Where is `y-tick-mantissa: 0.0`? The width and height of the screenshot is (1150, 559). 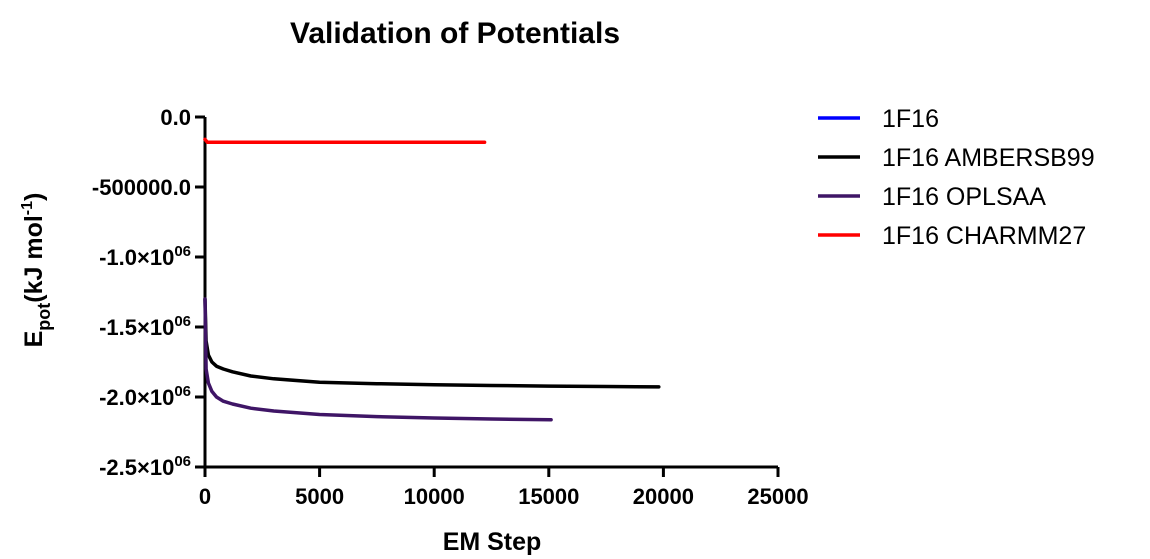 y-tick-mantissa: 0.0 is located at coordinates (175, 117).